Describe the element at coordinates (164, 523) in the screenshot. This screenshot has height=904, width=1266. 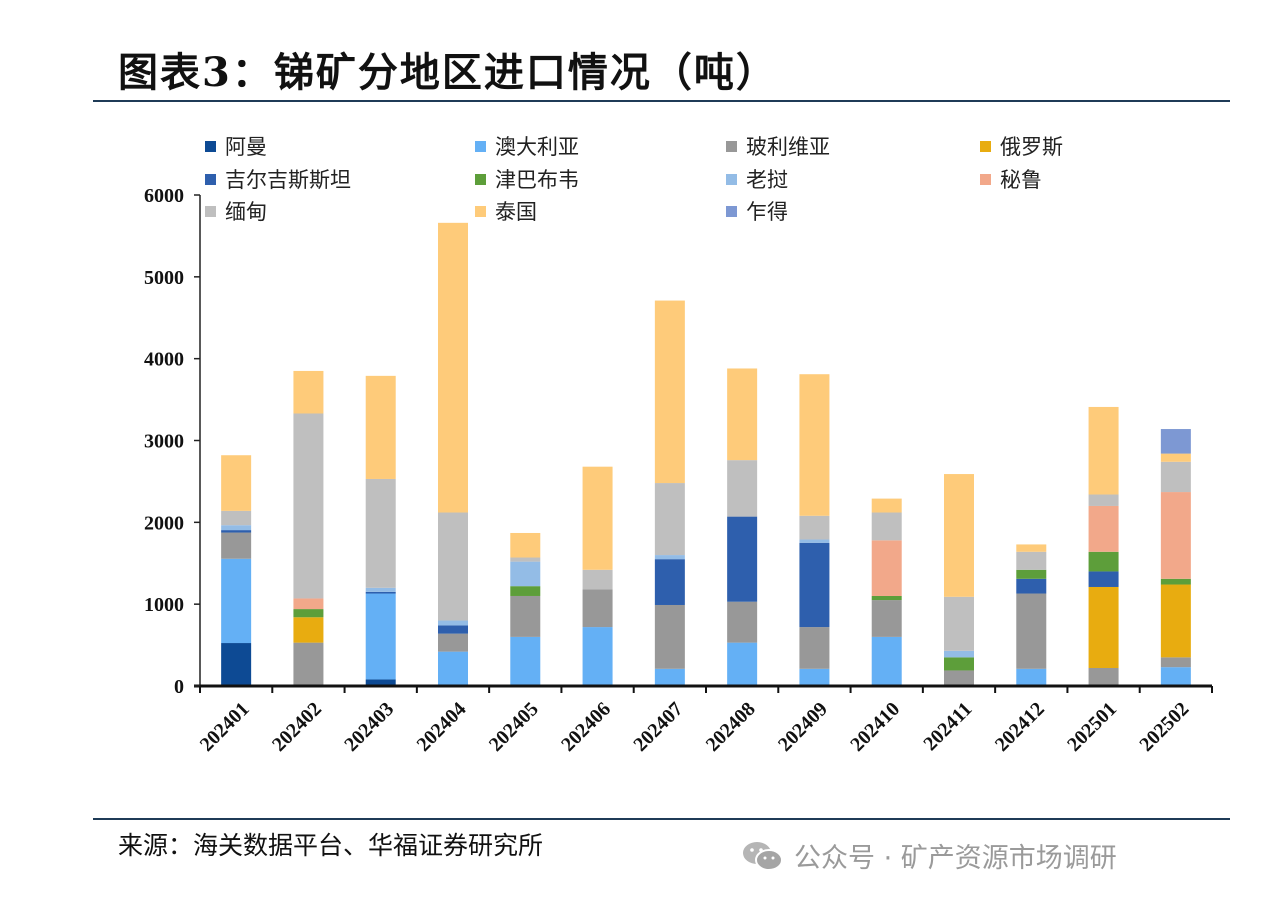
I see `y-tick-label: 2000` at that location.